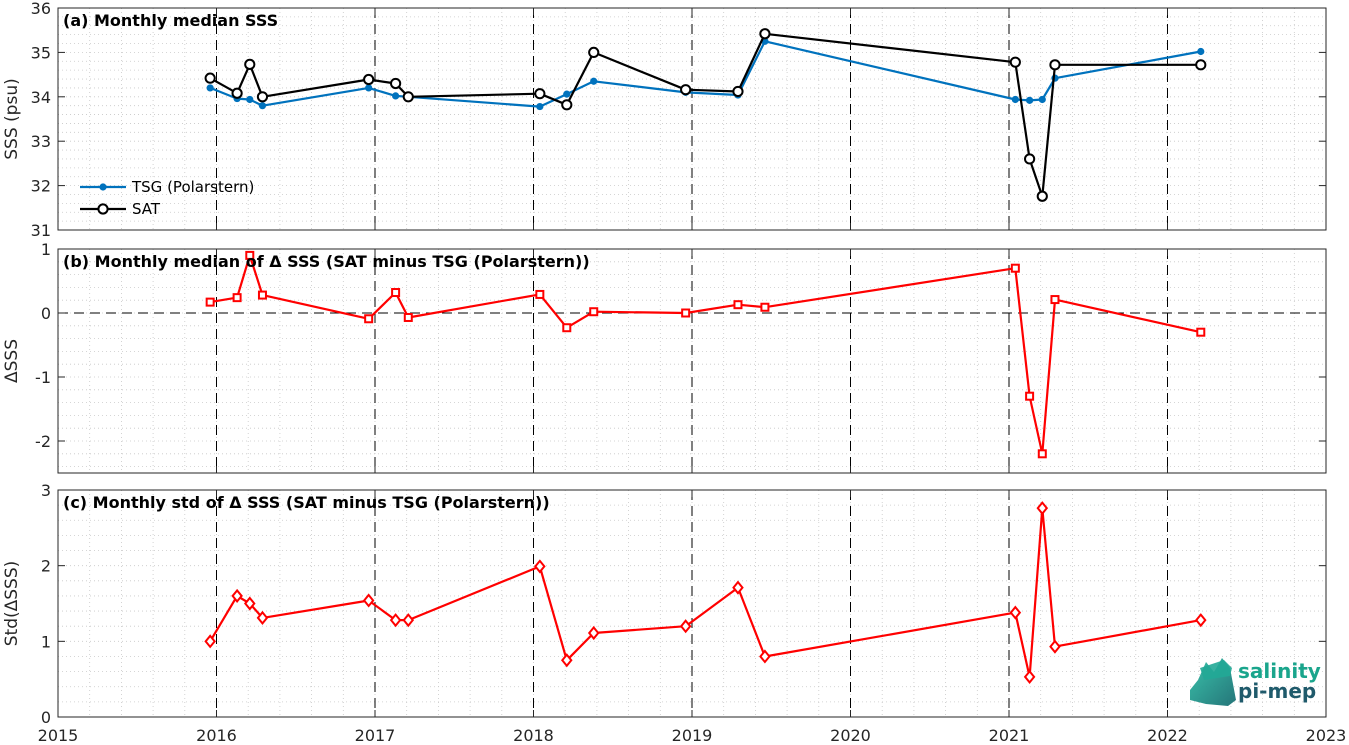  I want to click on x-tick-label: 2017, so click(375, 735).